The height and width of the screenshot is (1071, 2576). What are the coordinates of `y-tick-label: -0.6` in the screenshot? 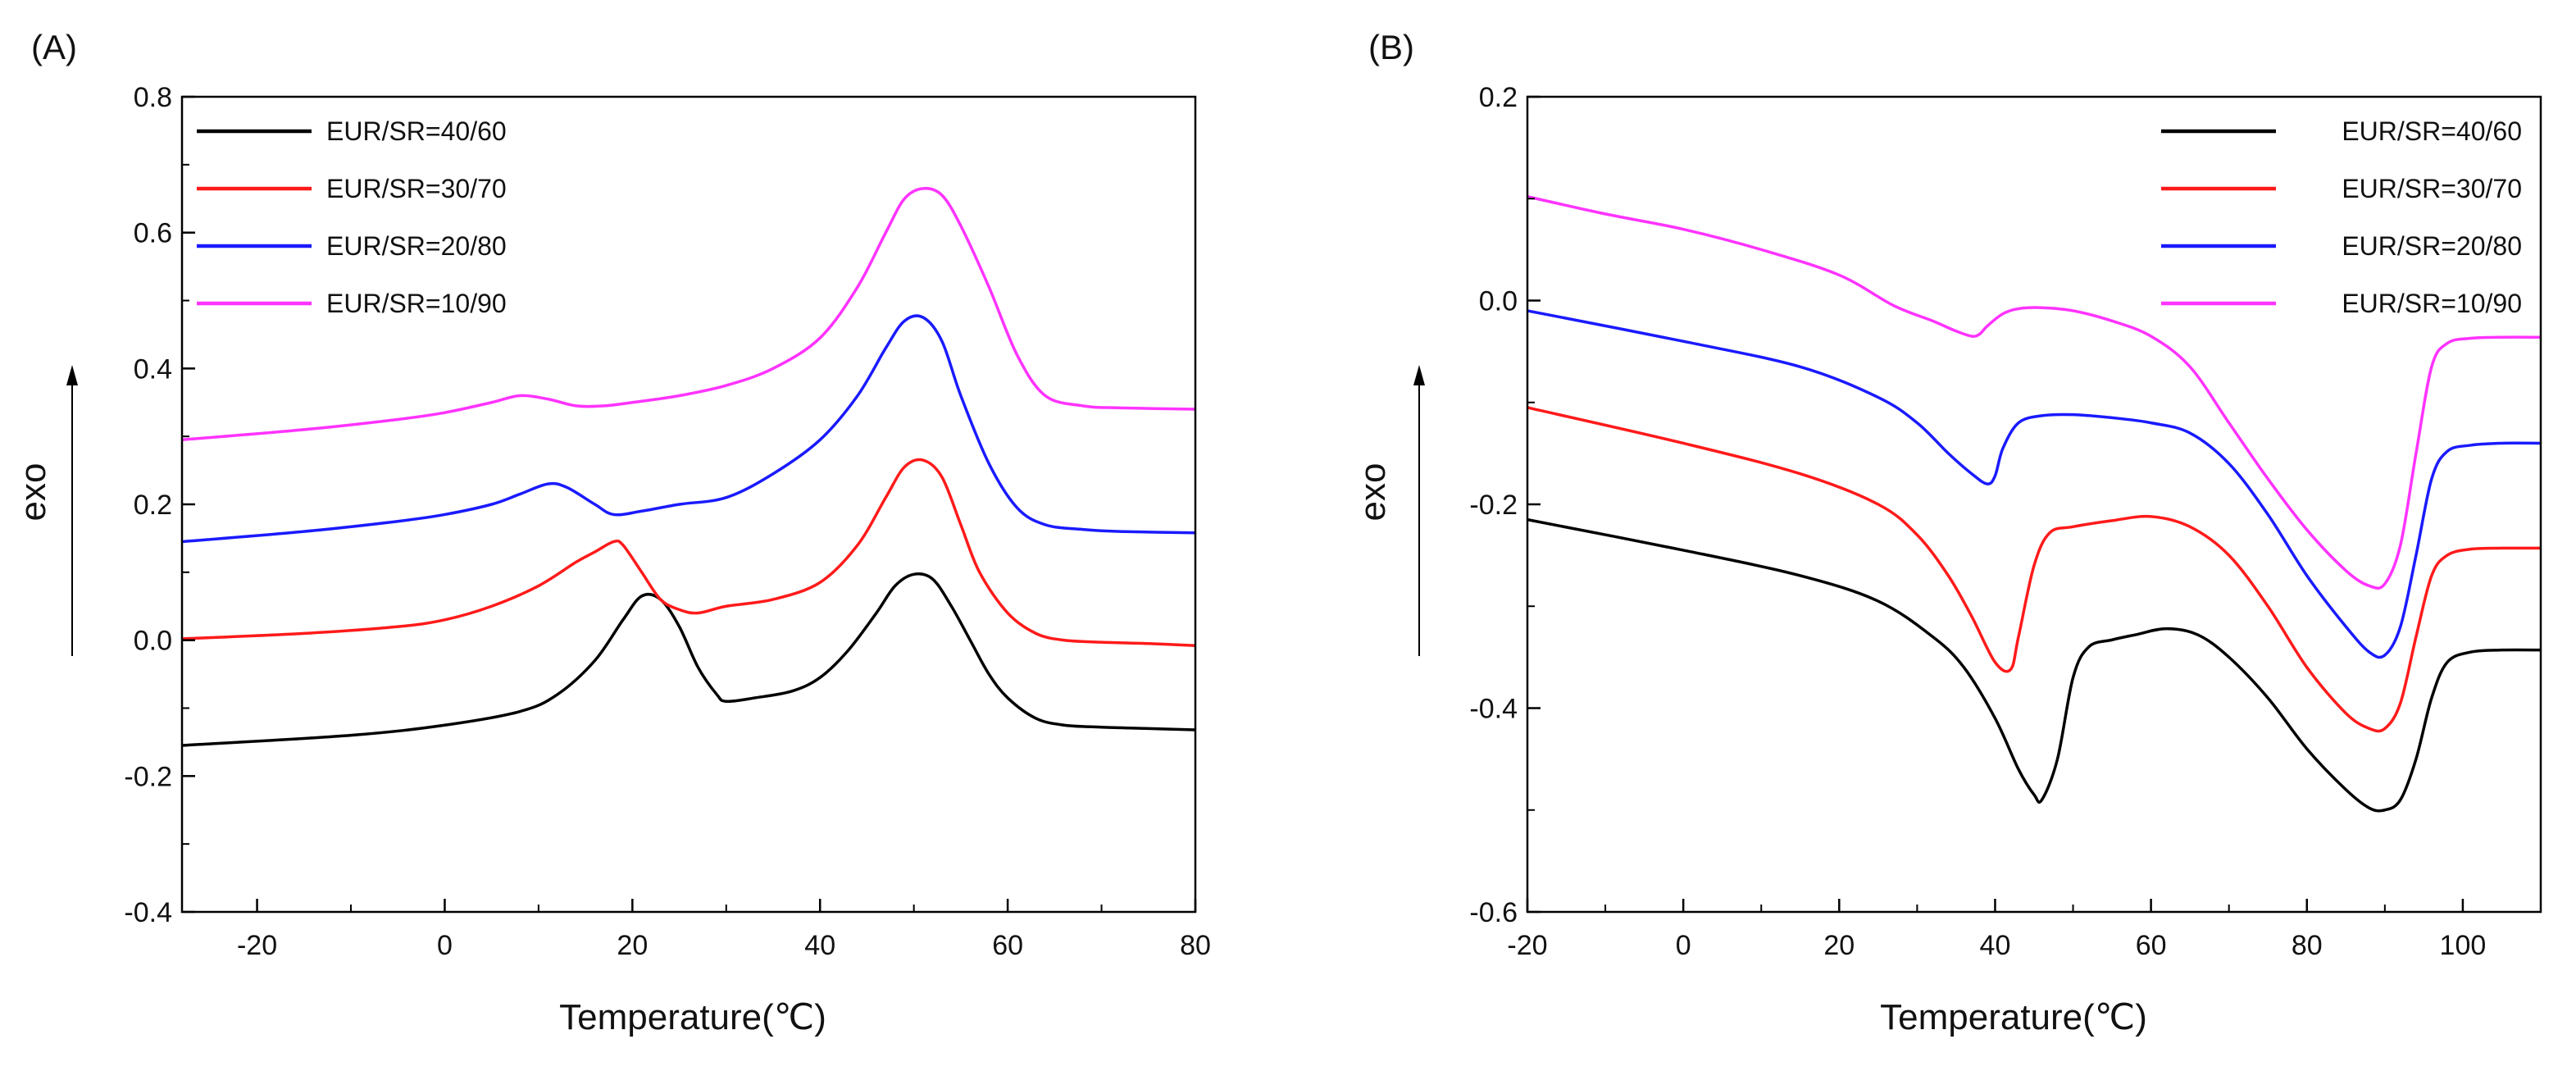 It's located at (1493, 913).